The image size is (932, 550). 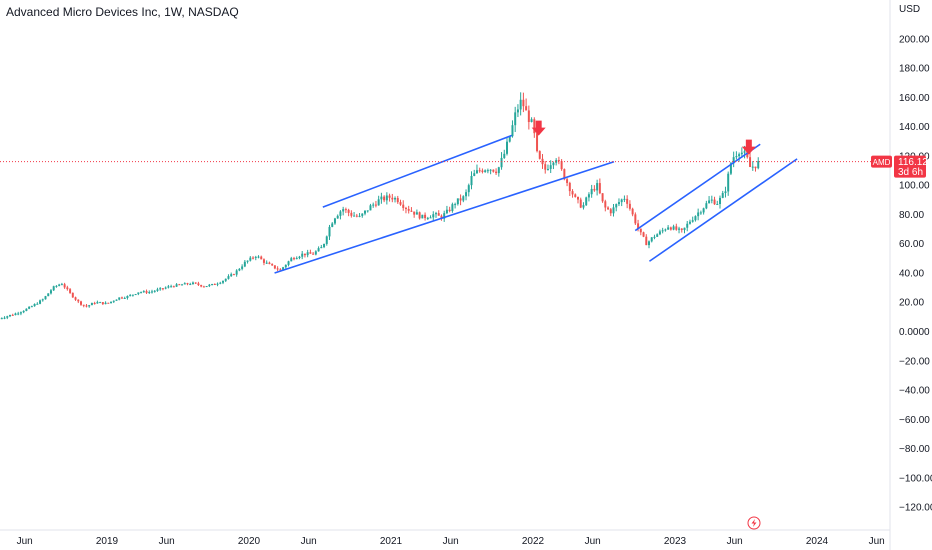 I want to click on current-price-tag, so click(x=910, y=166).